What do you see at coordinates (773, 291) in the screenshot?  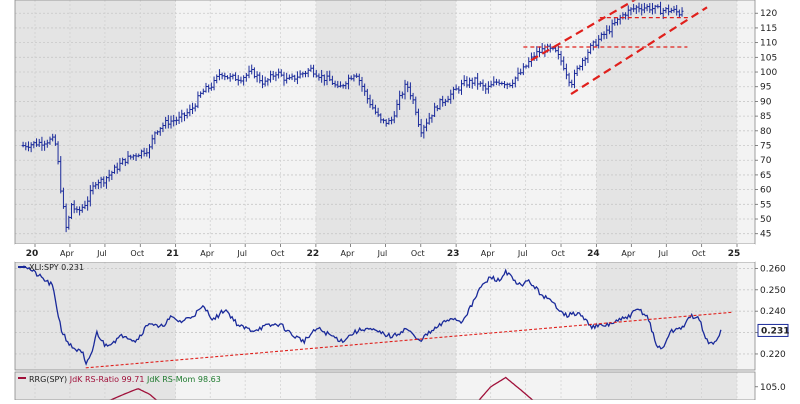 I see `y-tick-label: 0.250` at bounding box center [773, 291].